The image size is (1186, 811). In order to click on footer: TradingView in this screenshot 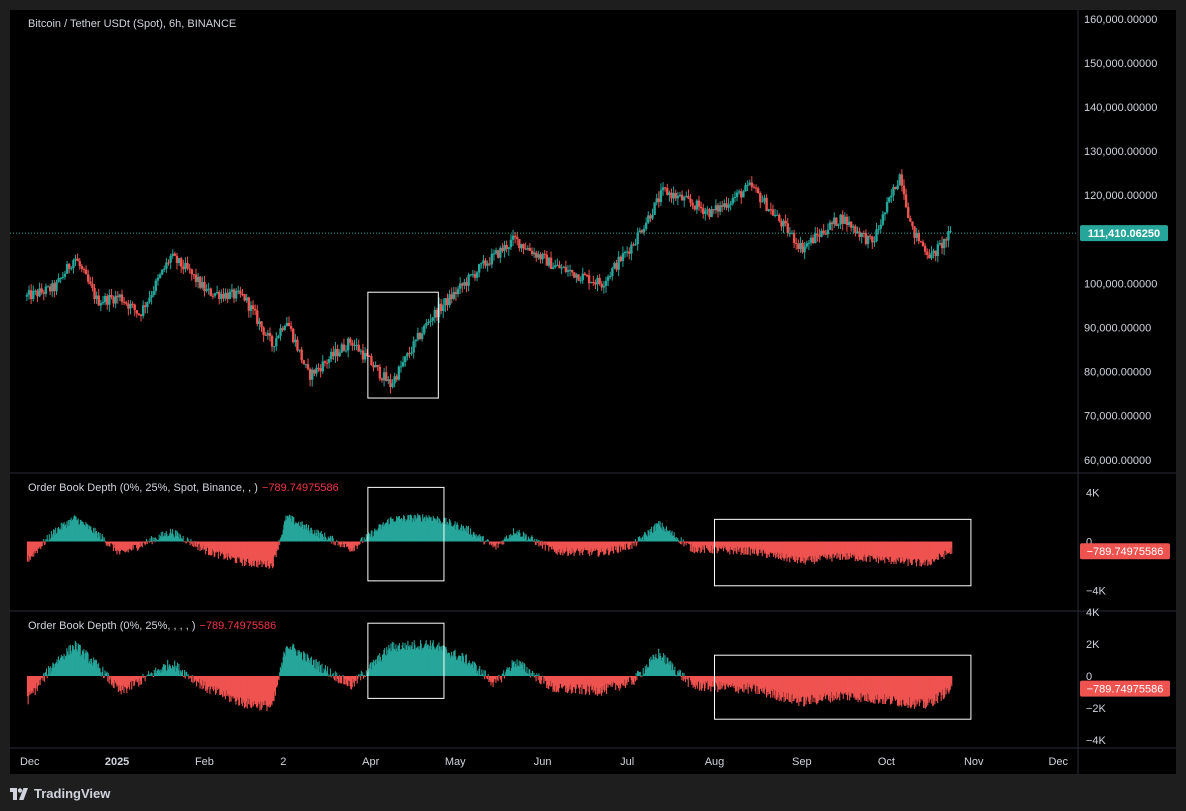, I will do `click(60, 793)`.